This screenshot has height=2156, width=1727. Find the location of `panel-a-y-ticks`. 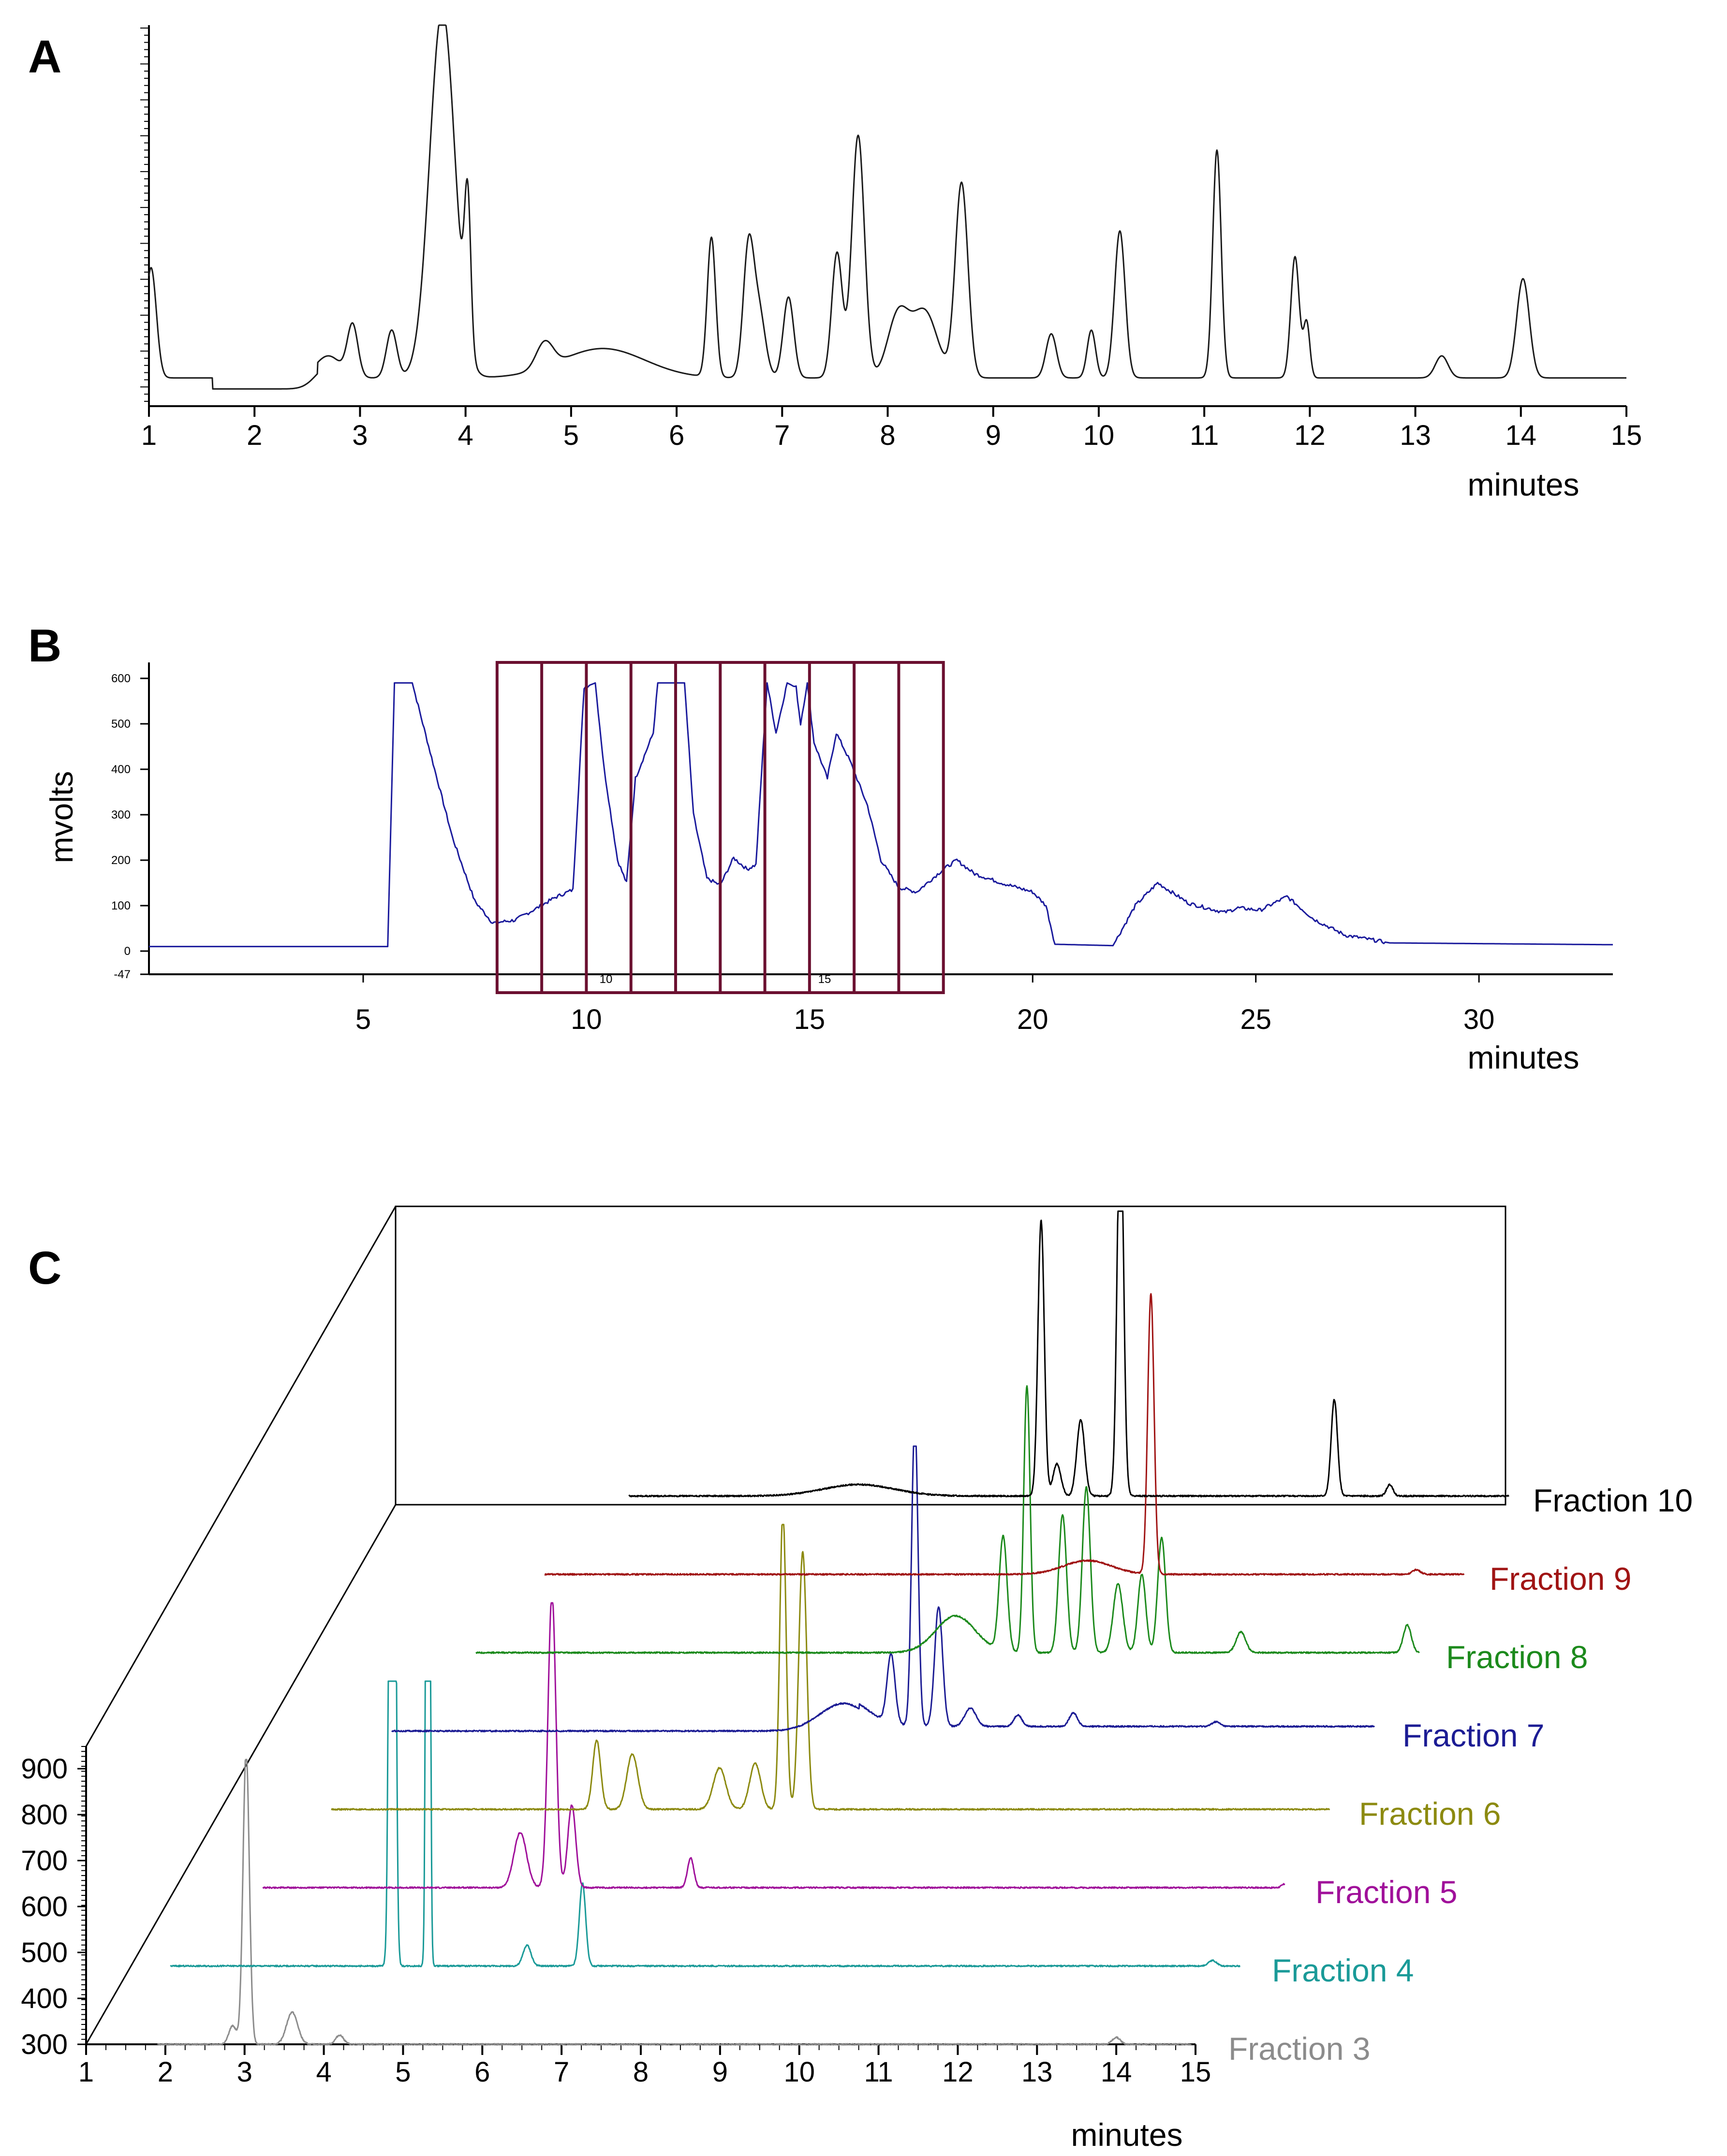

panel-a-y-ticks is located at coordinates (144, 215).